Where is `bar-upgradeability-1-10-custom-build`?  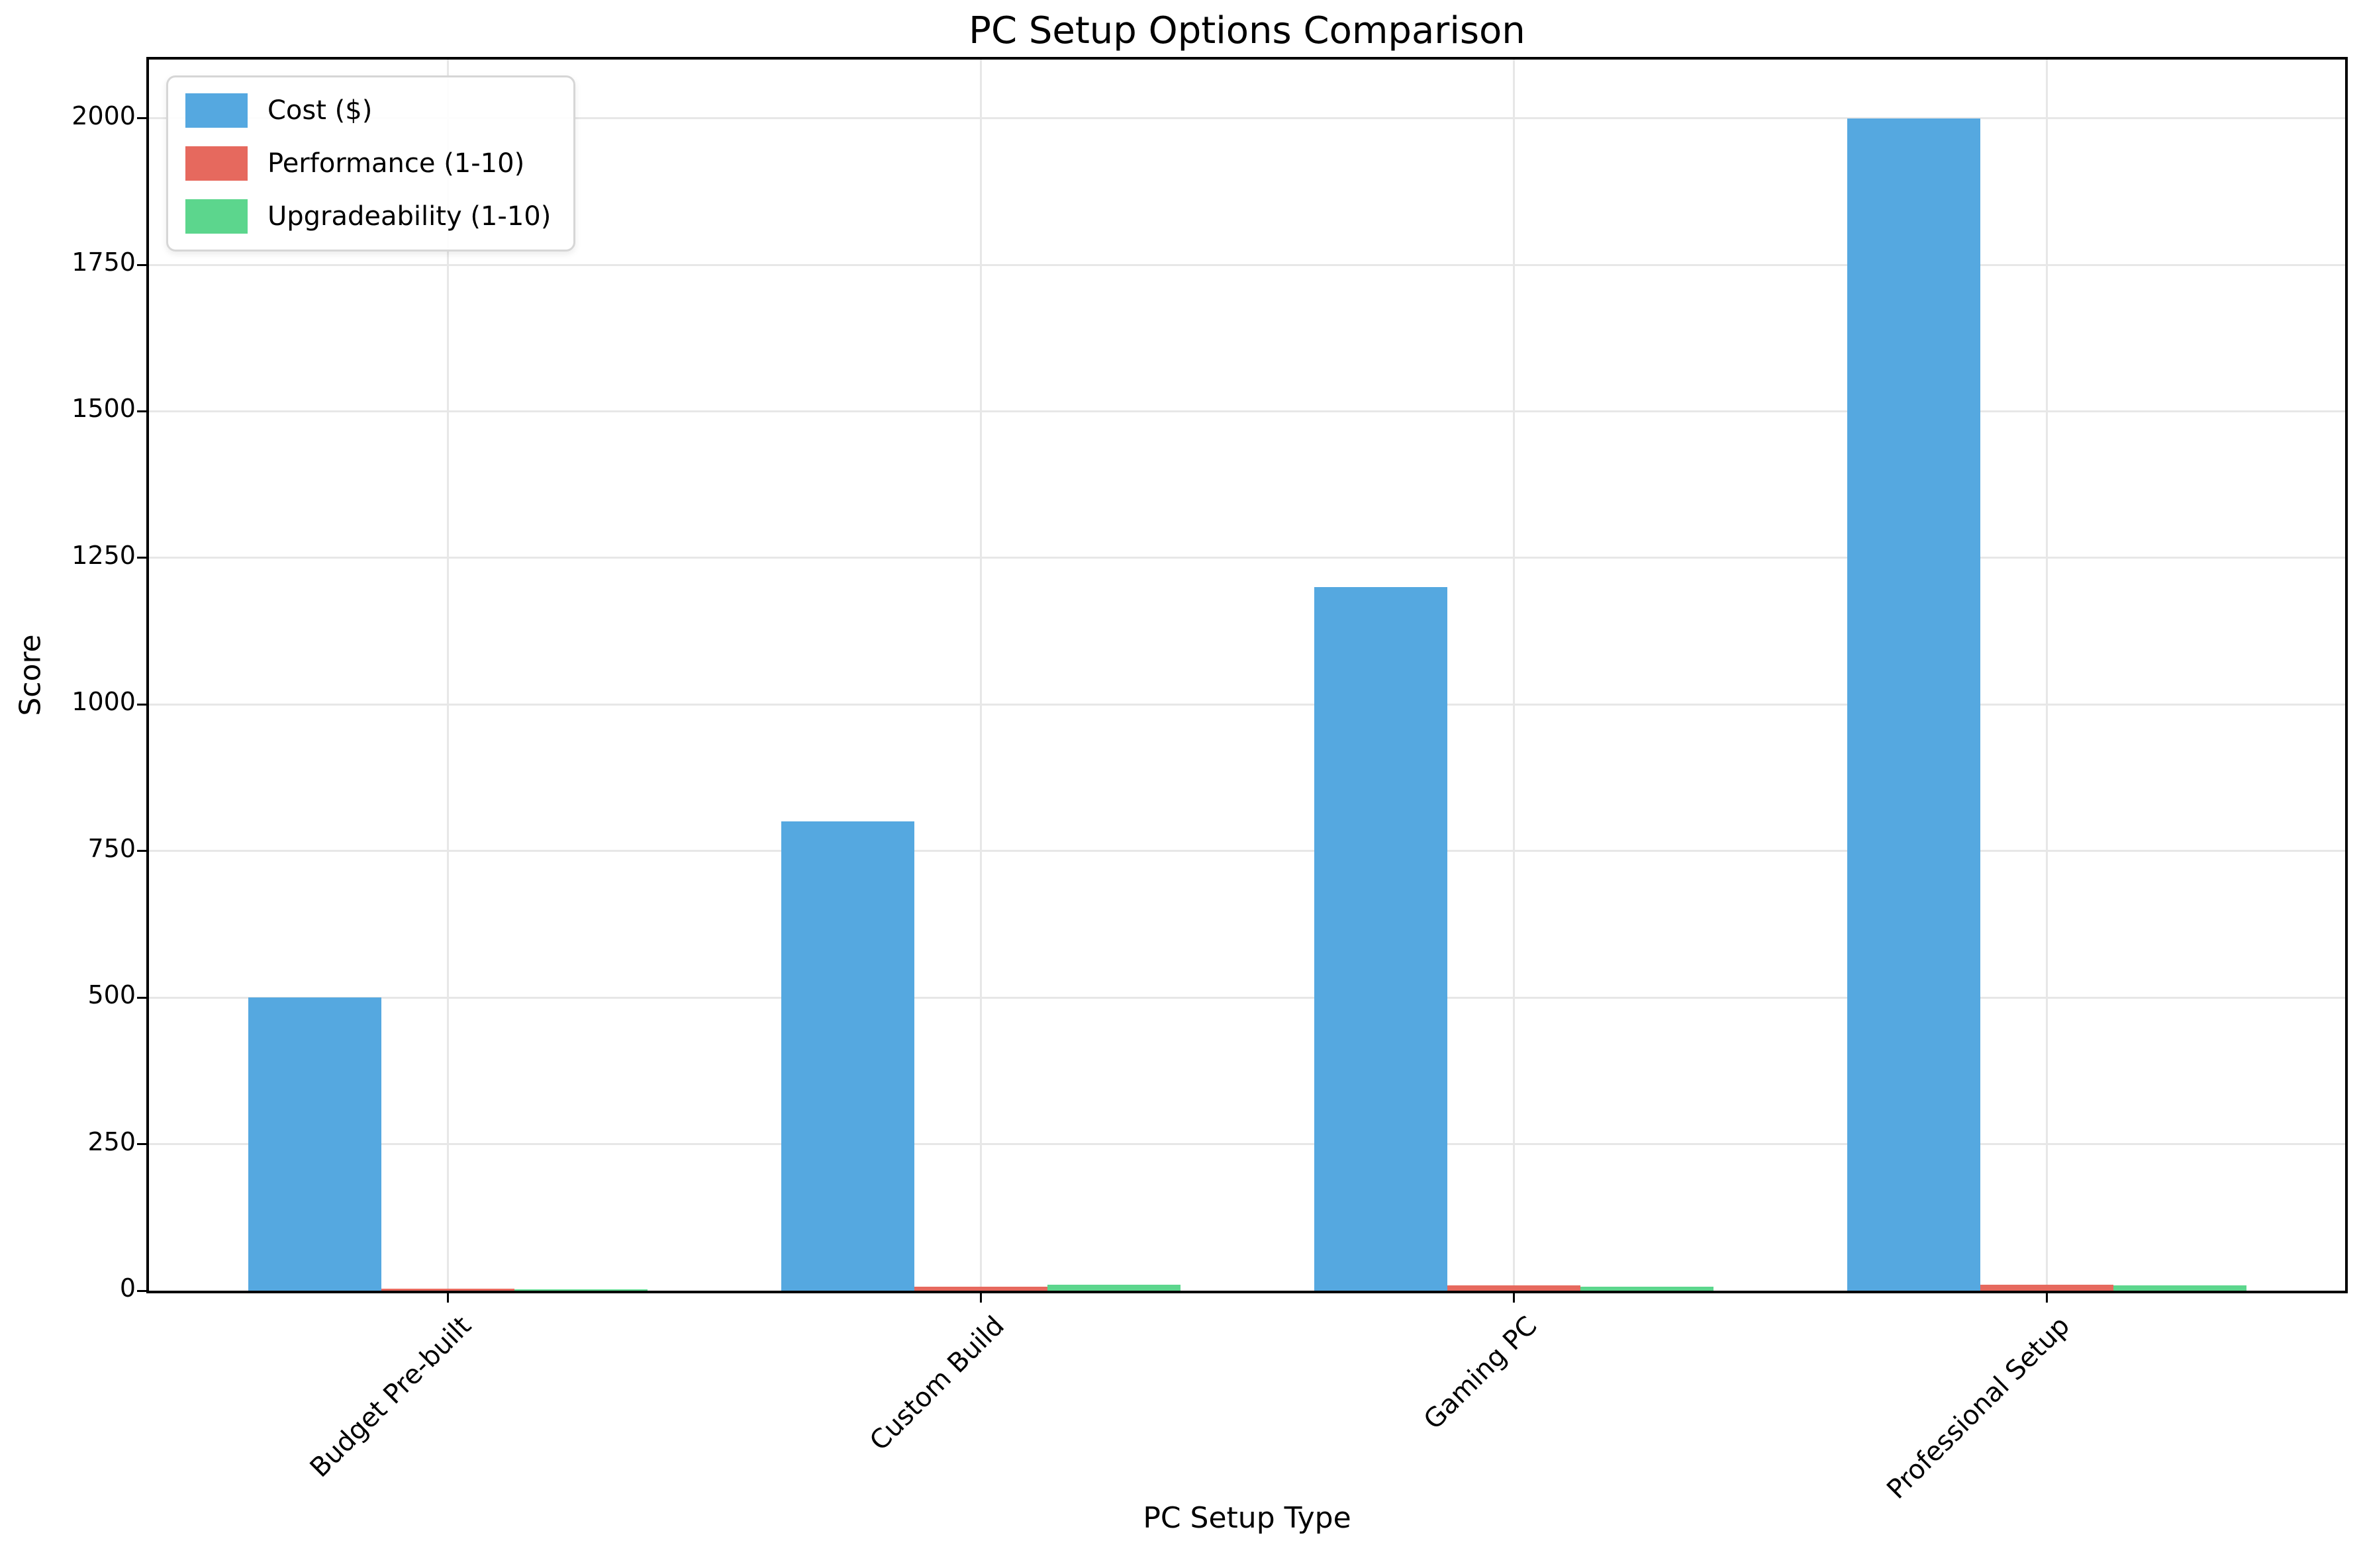
bar-upgradeability-1-10-custom-build is located at coordinates (1114, 1288).